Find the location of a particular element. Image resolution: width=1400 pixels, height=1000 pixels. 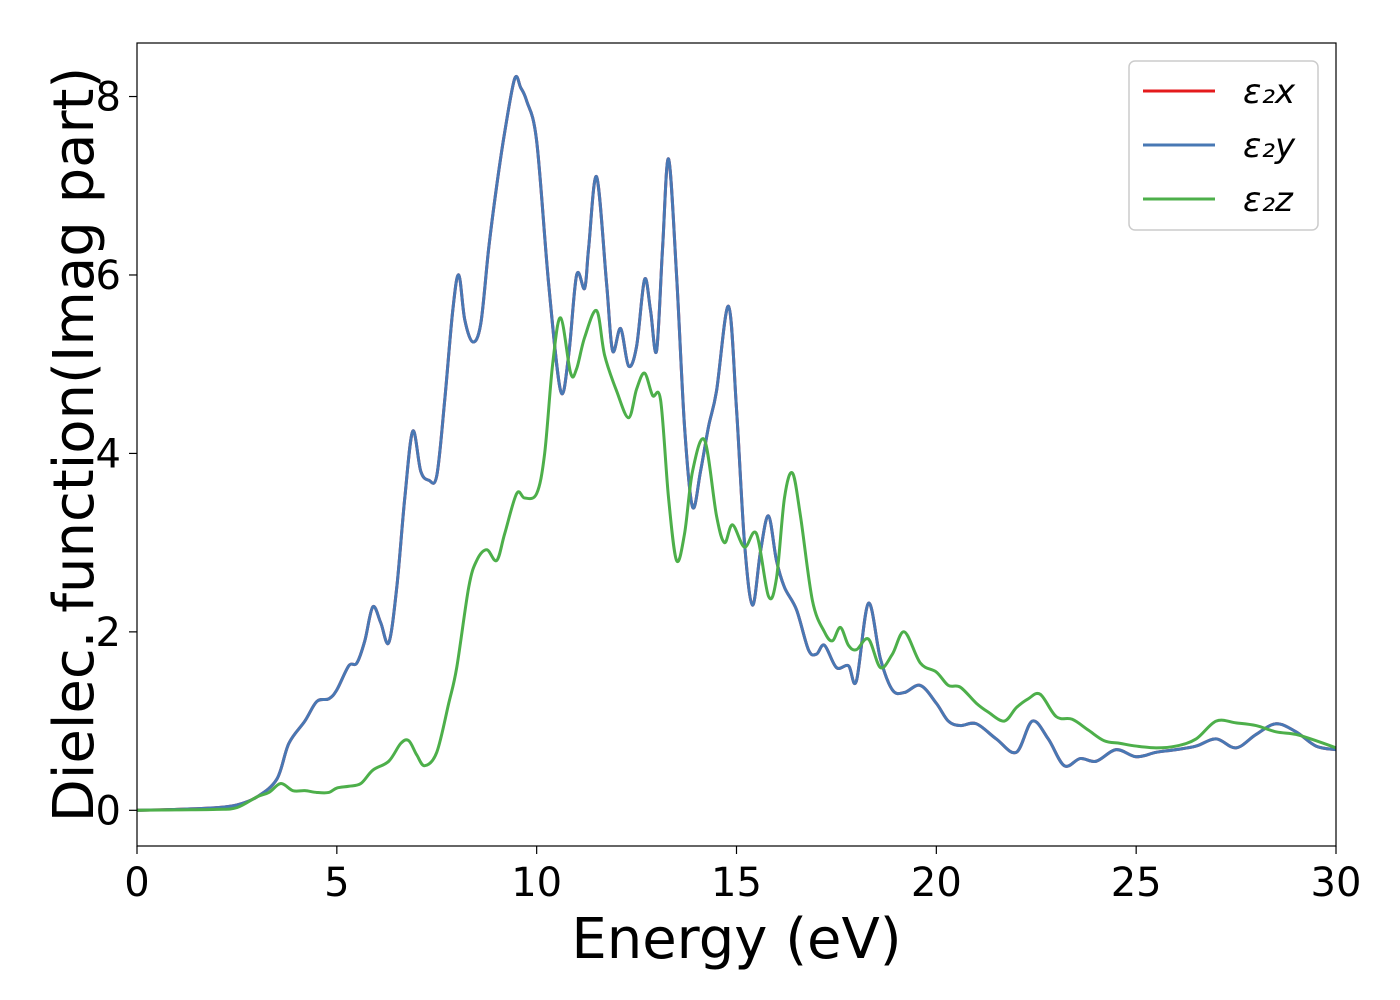

legend: ε₂x ε₂y ε₂z is located at coordinates (1223, 145).